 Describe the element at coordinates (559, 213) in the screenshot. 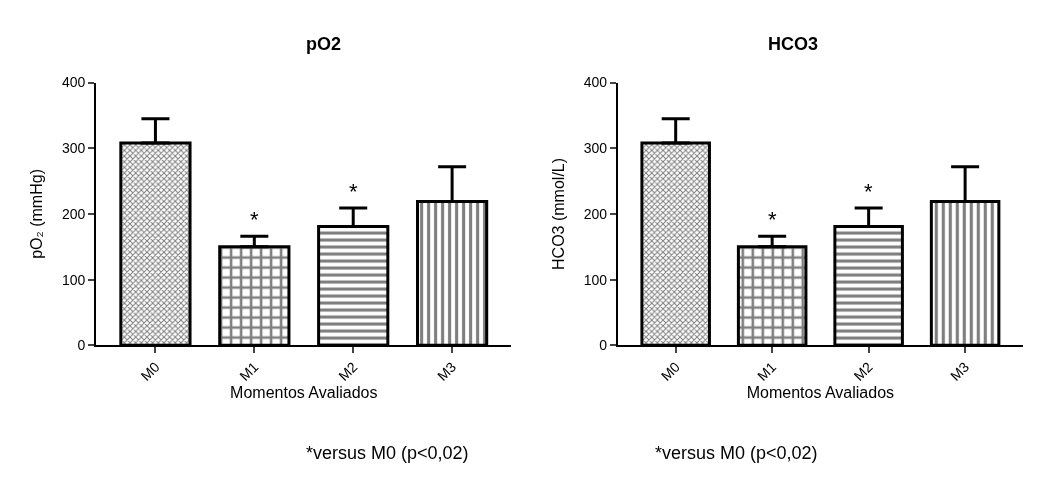

I see `y-axis-title: HCO3 (mmol/L)` at that location.